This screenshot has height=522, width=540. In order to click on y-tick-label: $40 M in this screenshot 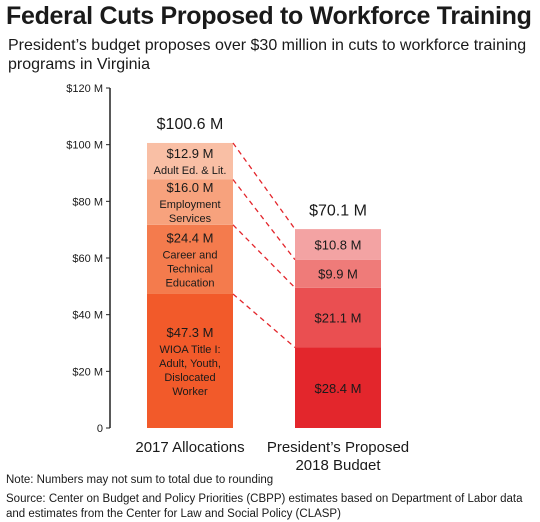, I will do `click(87, 316)`.